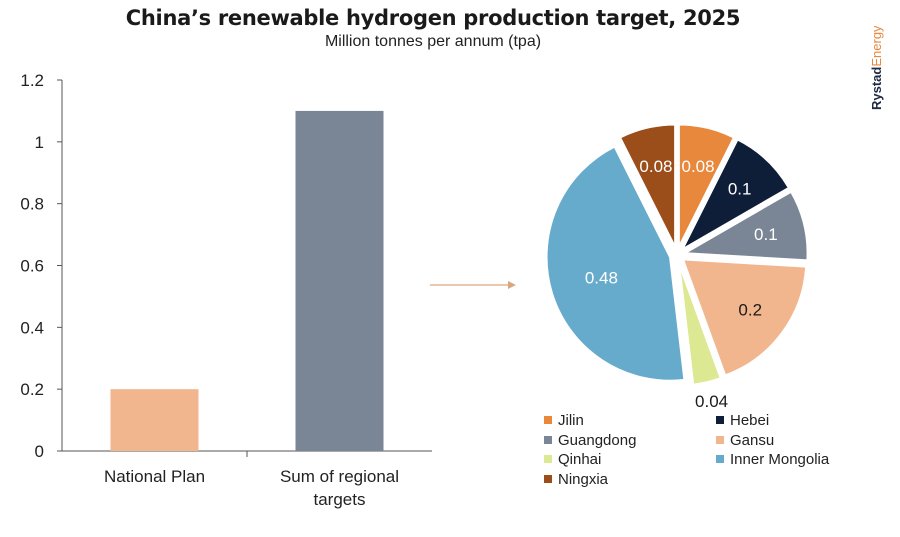 The width and height of the screenshot is (900, 537). Describe the element at coordinates (698, 166) in the screenshot. I see `pie-value-label-jilin: 0.08` at that location.